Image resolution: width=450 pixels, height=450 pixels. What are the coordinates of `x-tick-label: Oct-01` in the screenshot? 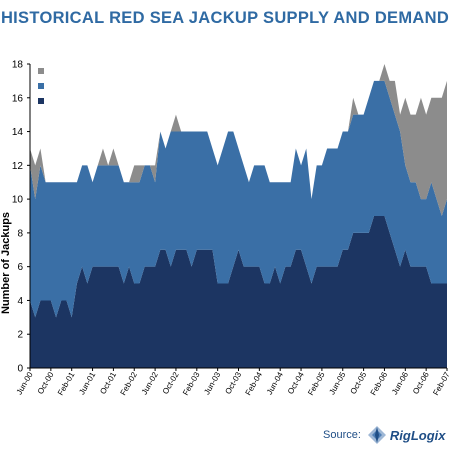 It's located at (108, 383).